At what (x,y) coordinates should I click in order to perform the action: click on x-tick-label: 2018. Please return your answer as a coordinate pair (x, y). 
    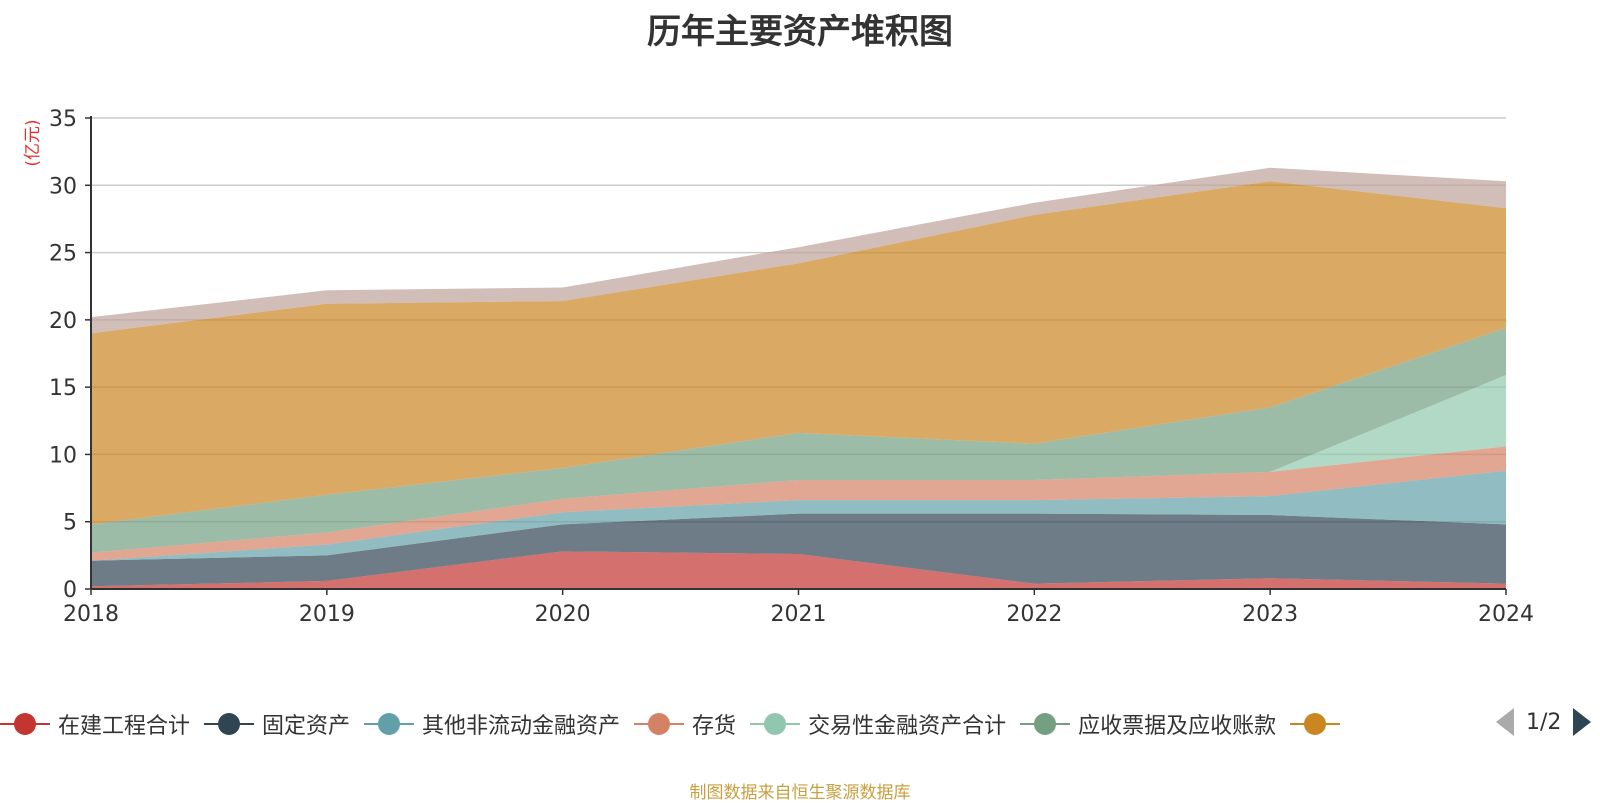
    Looking at the image, I should click on (91, 614).